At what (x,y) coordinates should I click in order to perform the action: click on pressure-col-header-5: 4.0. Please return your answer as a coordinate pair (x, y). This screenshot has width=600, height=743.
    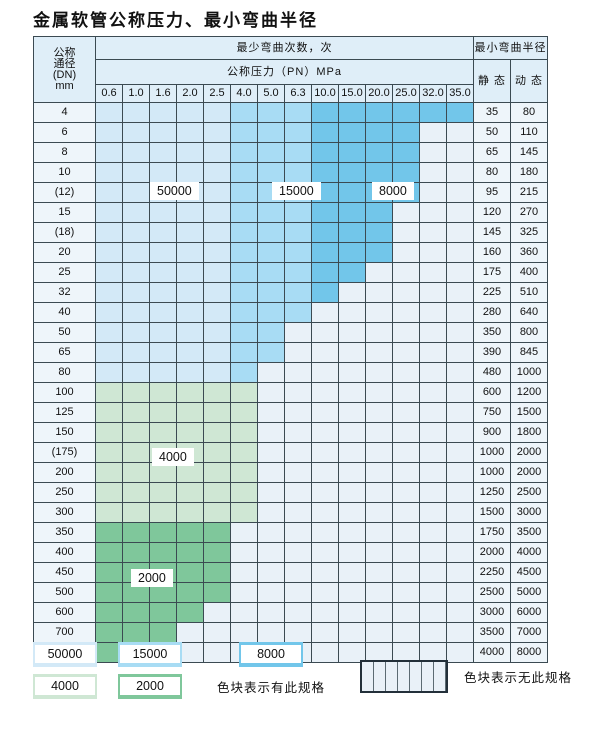
    Looking at the image, I should click on (244, 93).